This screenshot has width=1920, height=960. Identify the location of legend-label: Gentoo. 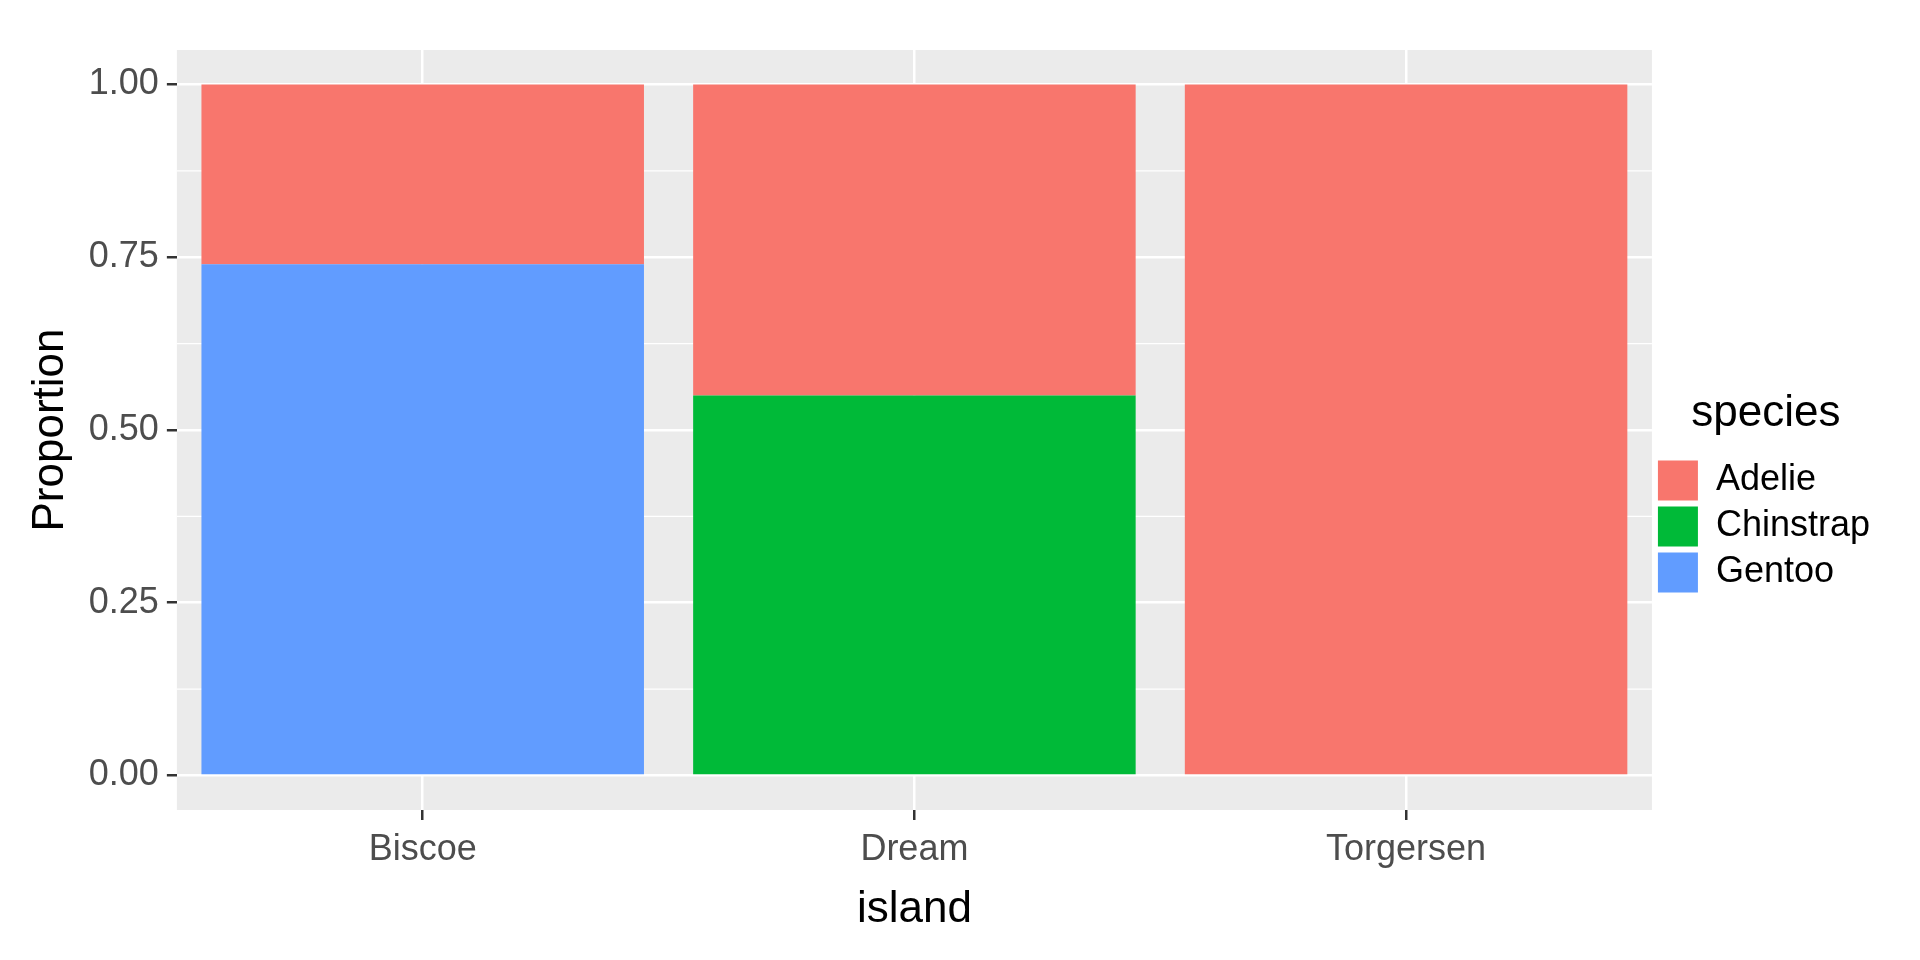
(1775, 570).